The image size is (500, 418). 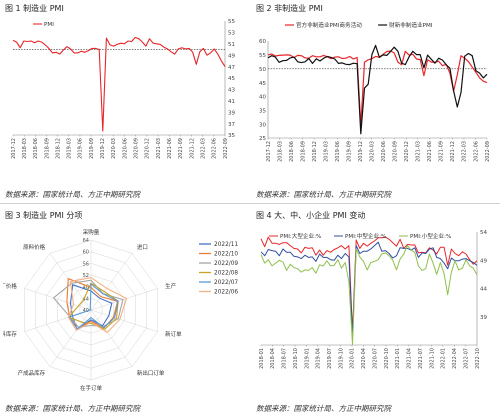 What do you see at coordinates (411, 25) in the screenshot?
I see `legend-label-1: 财新非制造业PMI` at bounding box center [411, 25].